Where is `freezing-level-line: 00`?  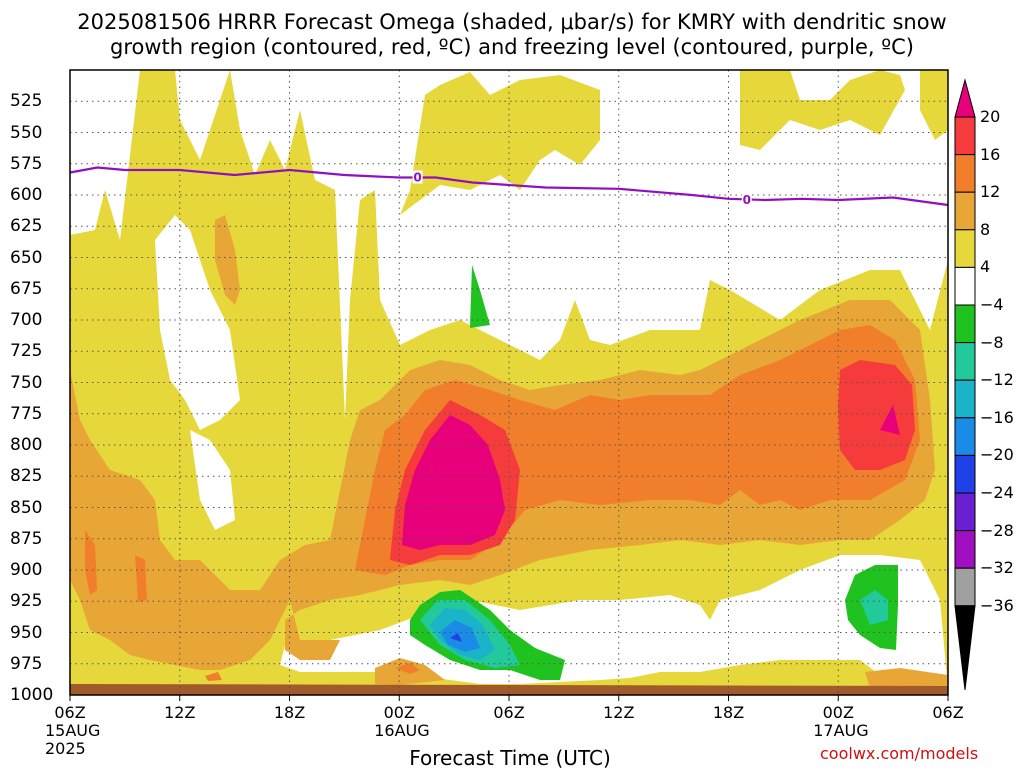 freezing-level-line: 00 is located at coordinates (509, 186).